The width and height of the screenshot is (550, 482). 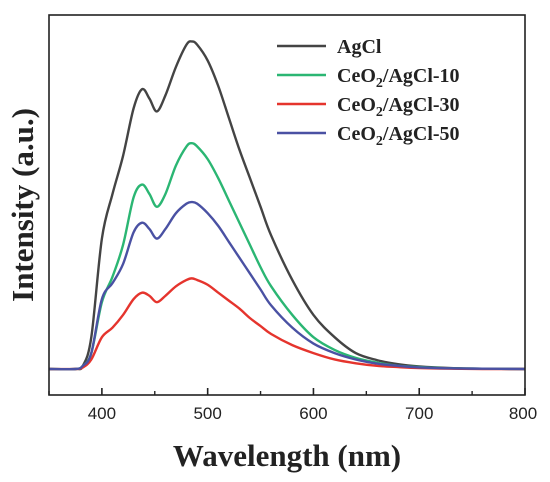 I want to click on x-tick-label: 600, so click(x=313, y=413).